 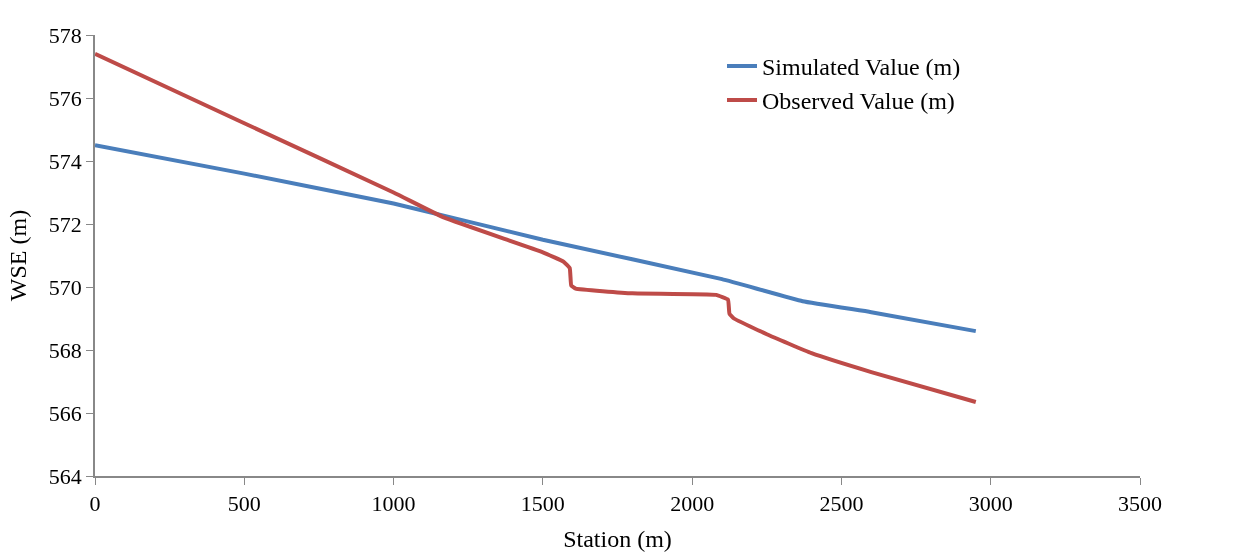 I want to click on x-tick-label: 2000, so click(x=692, y=504).